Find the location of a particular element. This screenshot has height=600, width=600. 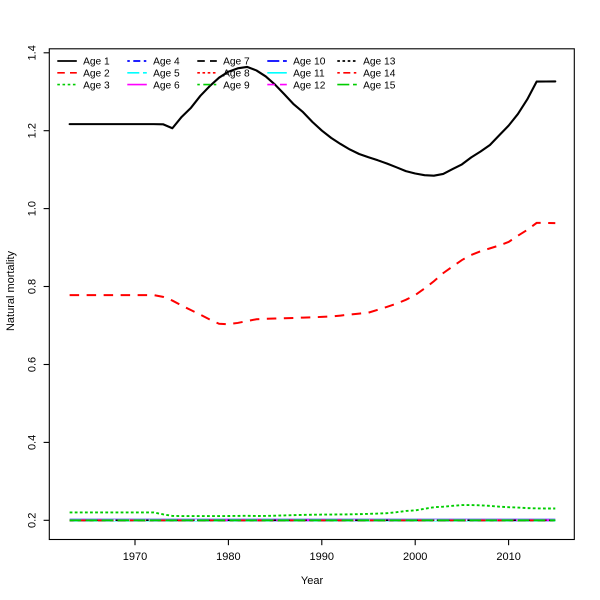

svg-text: 1980 is located at coordinates (228, 557).